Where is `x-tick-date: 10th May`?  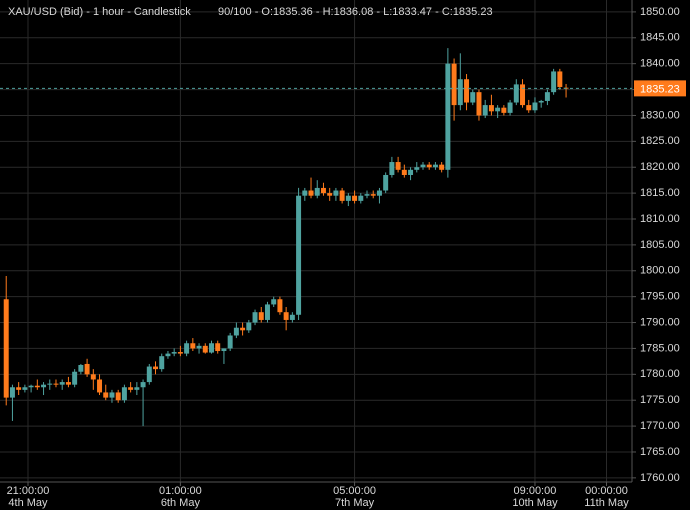 x-tick-date: 10th May is located at coordinates (535, 503).